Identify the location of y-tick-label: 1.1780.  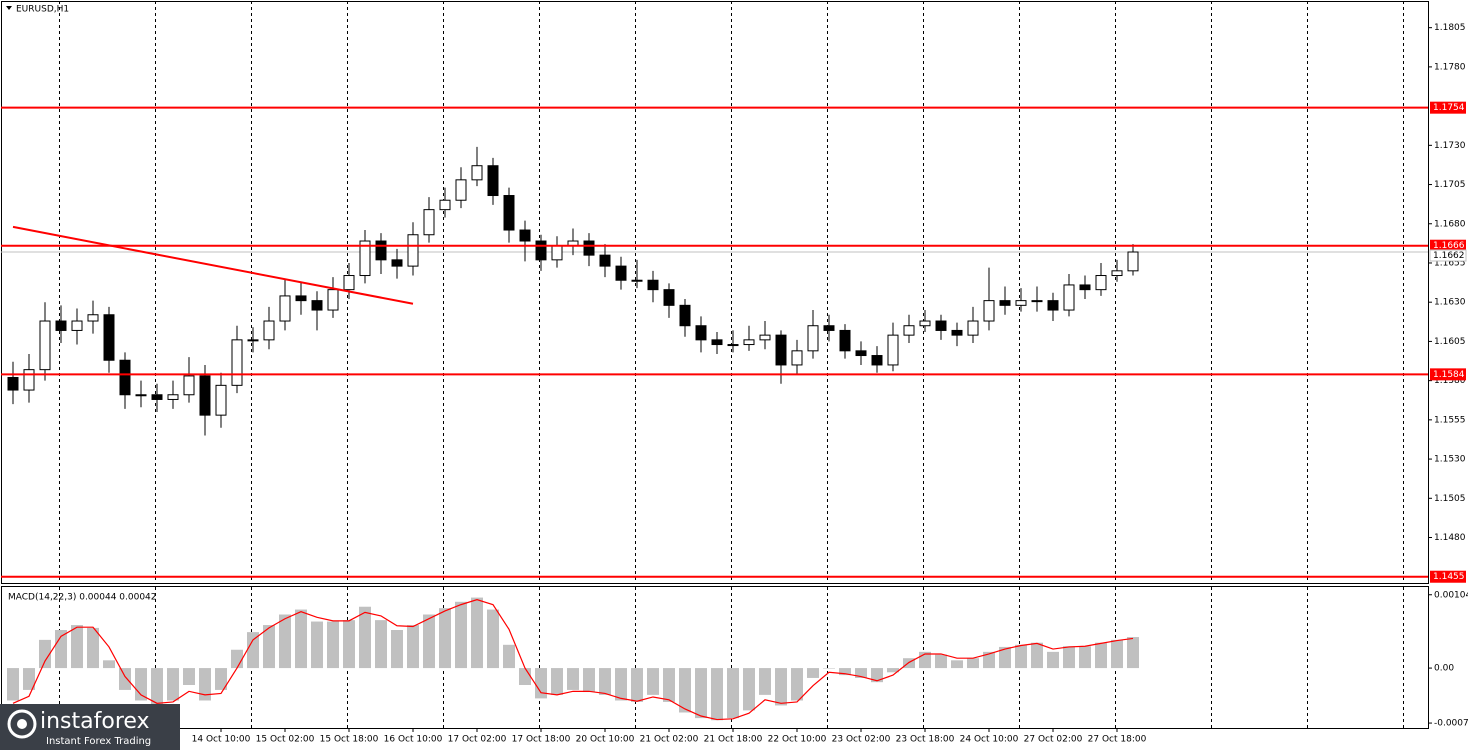
(1450, 67).